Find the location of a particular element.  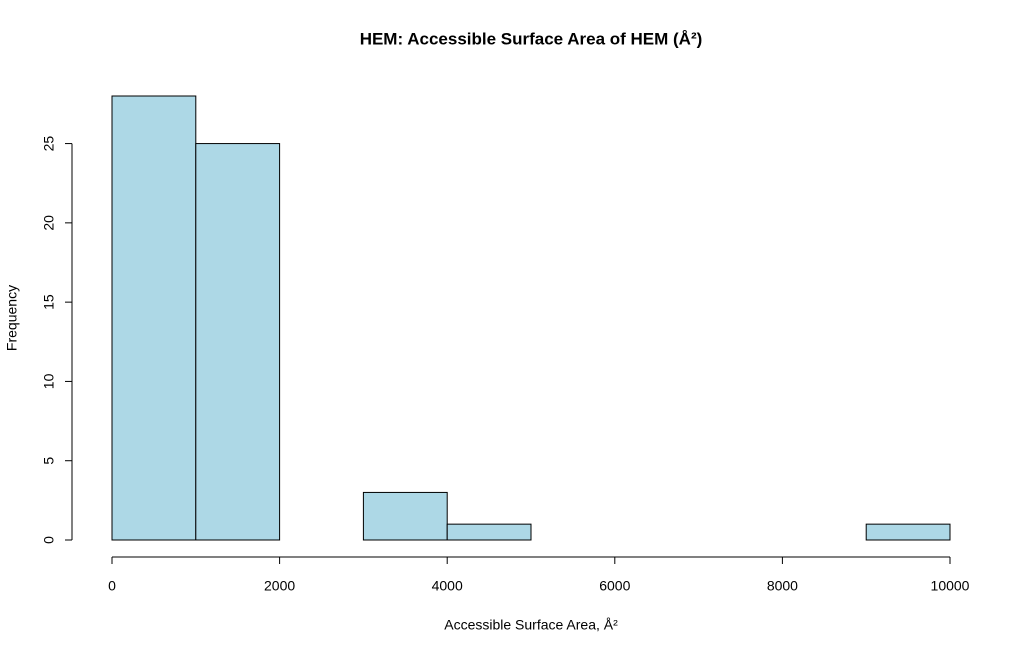

chart-title: HEM: Accessible Surface Area of HEM (Å²) is located at coordinates (531, 38).